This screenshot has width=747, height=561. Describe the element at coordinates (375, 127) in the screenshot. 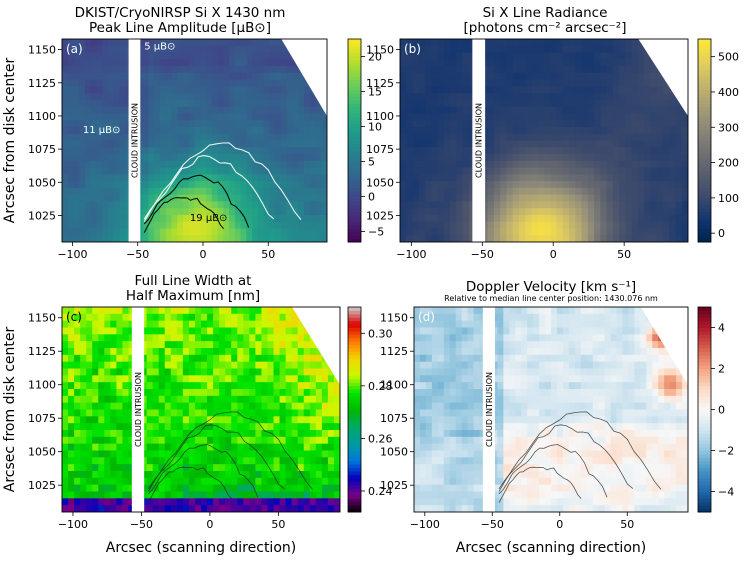

I see `colorbar-tick-label: 10` at that location.